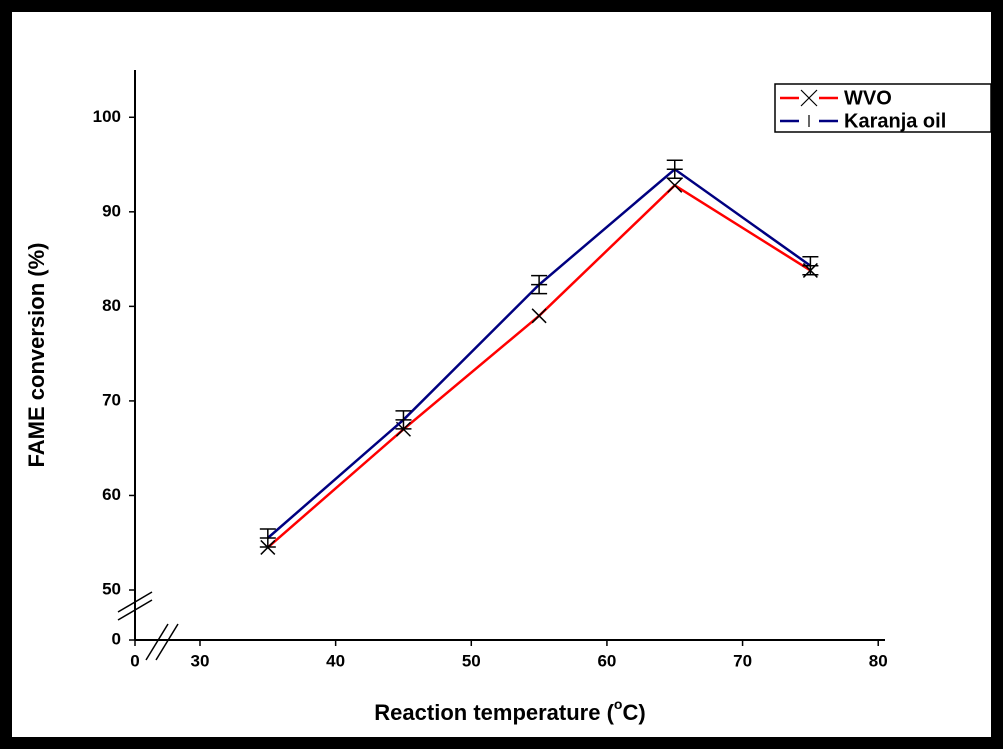 This screenshot has height=749, width=1003. What do you see at coordinates (742, 660) in the screenshot?
I see `x-tick-label: 70` at bounding box center [742, 660].